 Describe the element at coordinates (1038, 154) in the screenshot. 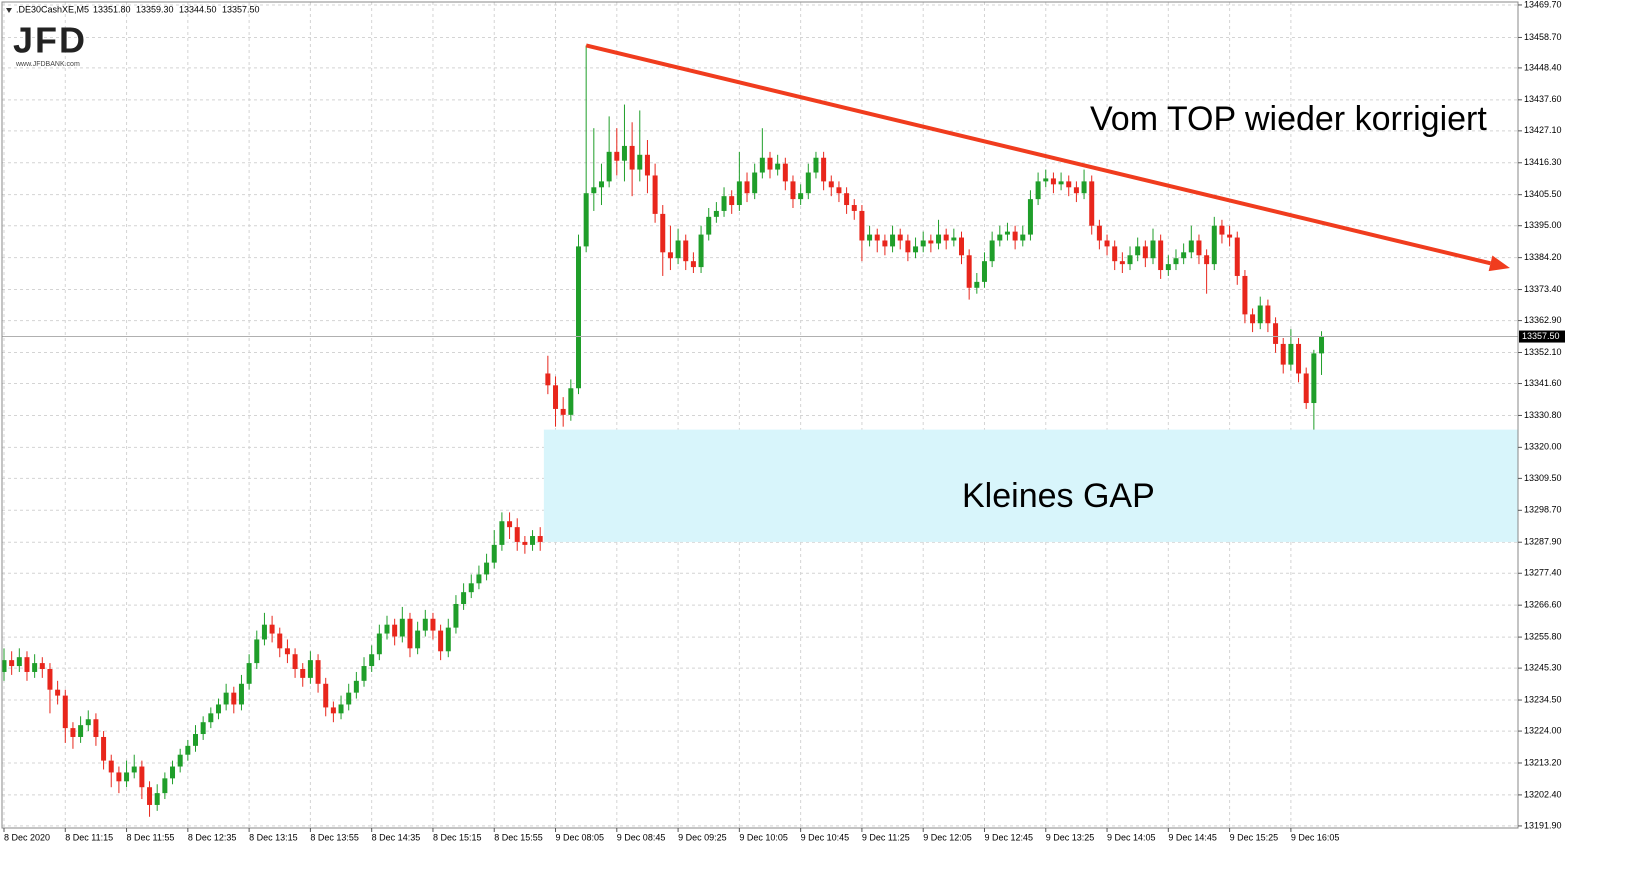

I see `trend-line` at that location.